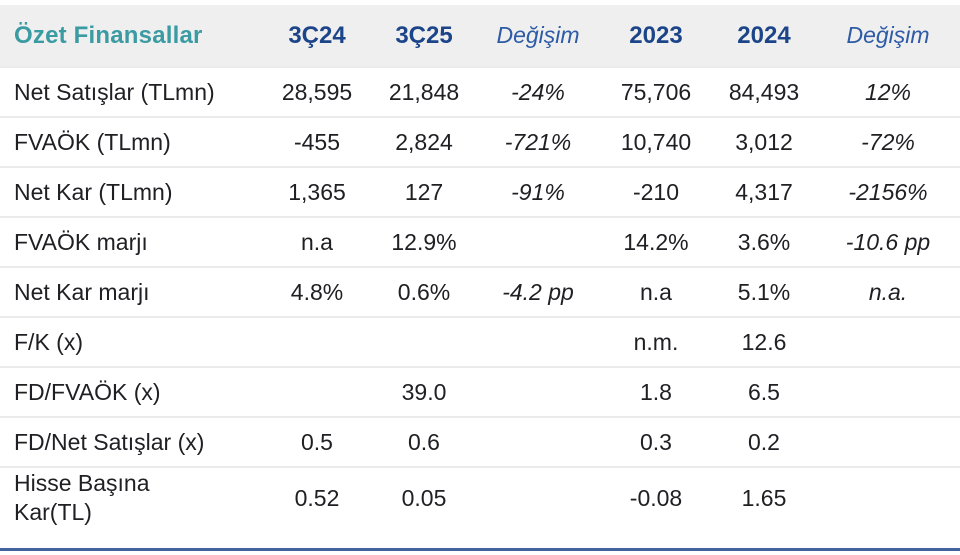  I want to click on cell-value: -721%, so click(538, 141).